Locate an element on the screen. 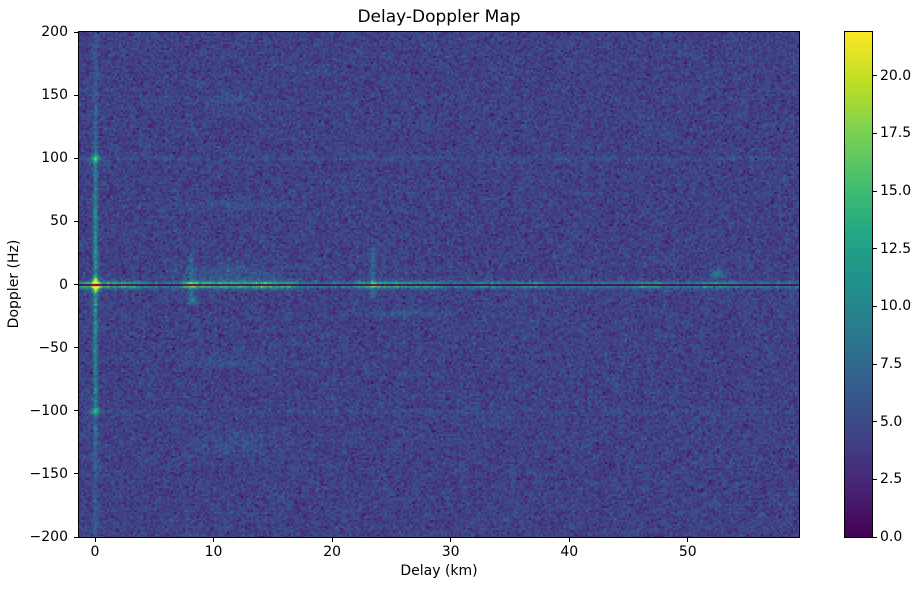 The width and height of the screenshot is (920, 590). x-tick-label: 0 is located at coordinates (95, 552).